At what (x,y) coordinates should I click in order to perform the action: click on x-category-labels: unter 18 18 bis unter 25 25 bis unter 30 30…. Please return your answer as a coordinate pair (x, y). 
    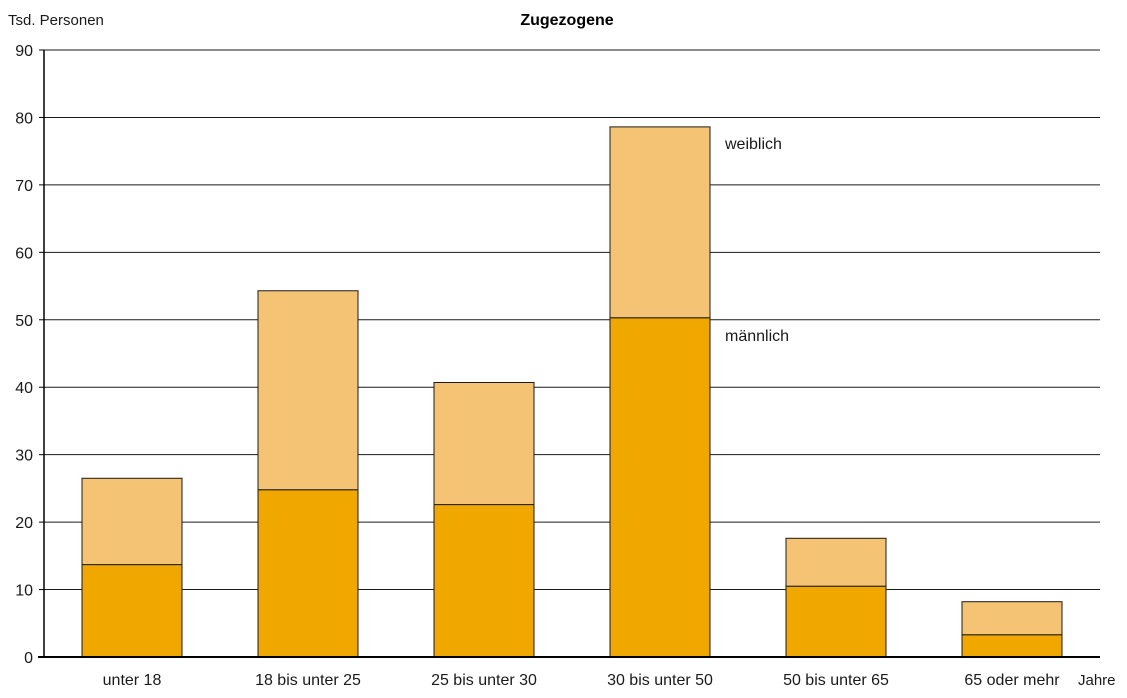
    Looking at the image, I should click on (582, 680).